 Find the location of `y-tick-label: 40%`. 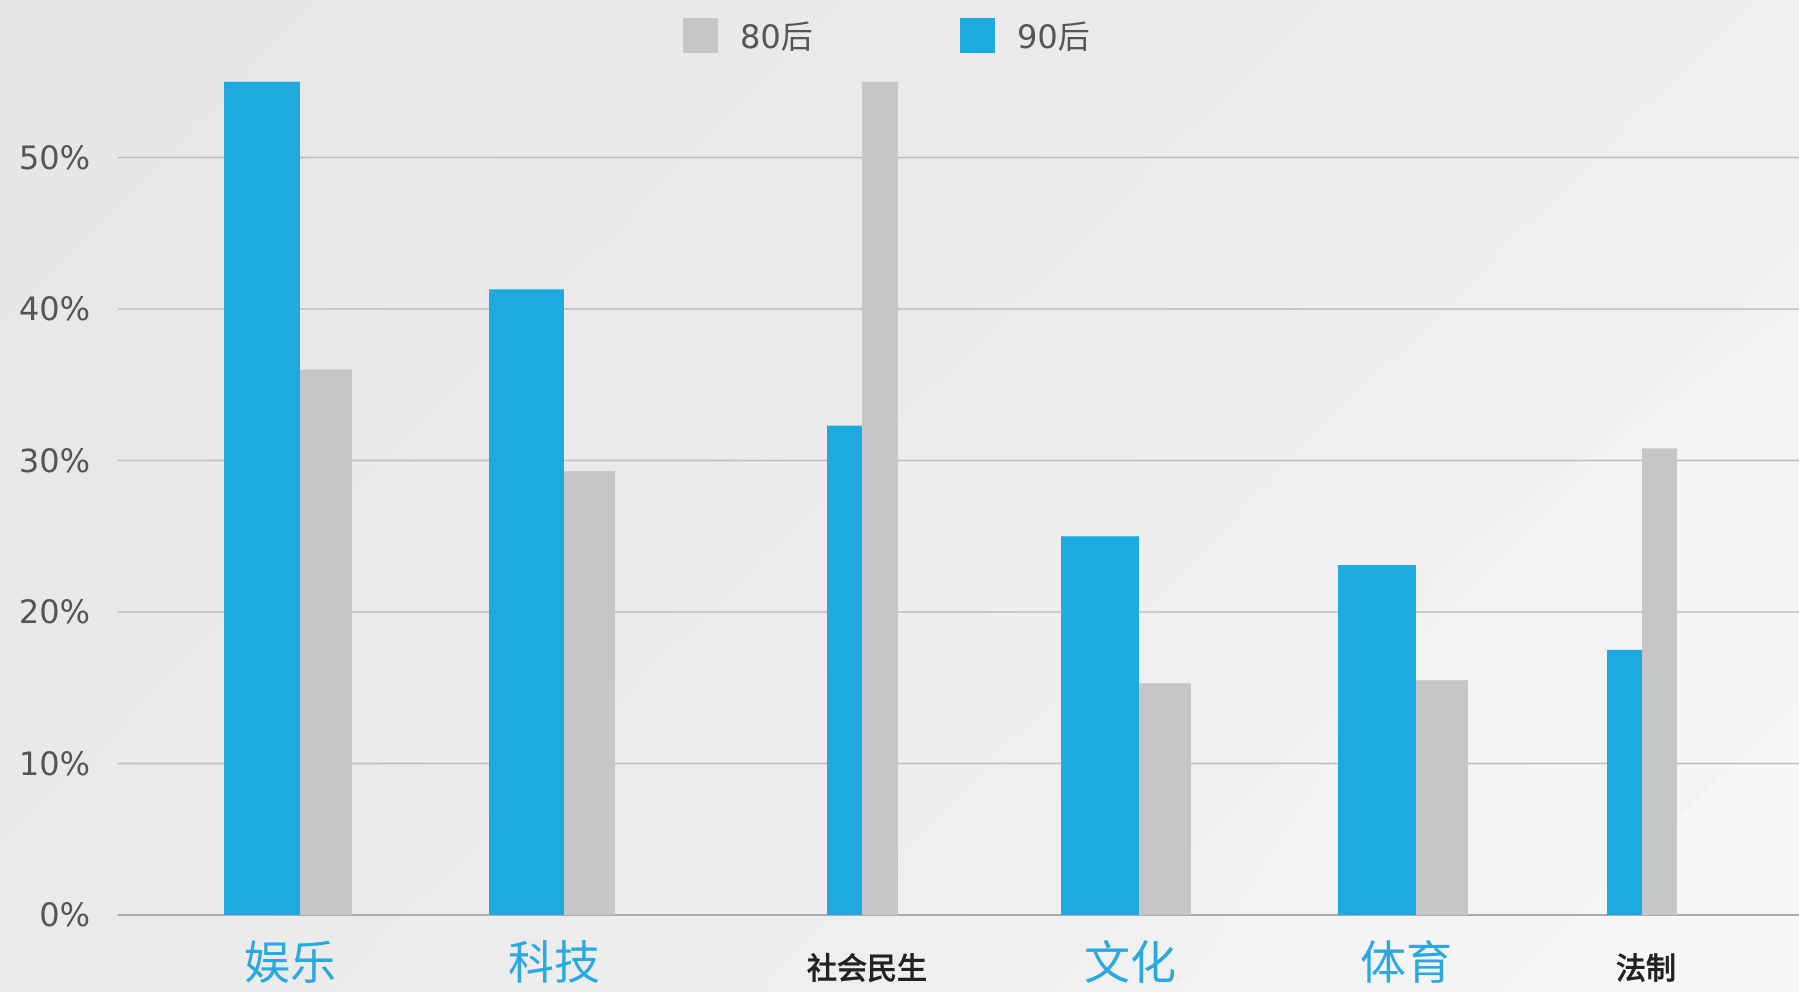

y-tick-label: 40% is located at coordinates (54, 309).